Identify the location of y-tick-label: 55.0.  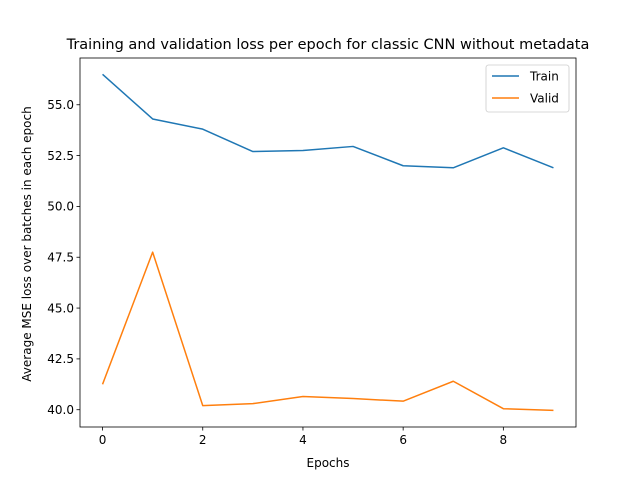
(60, 105).